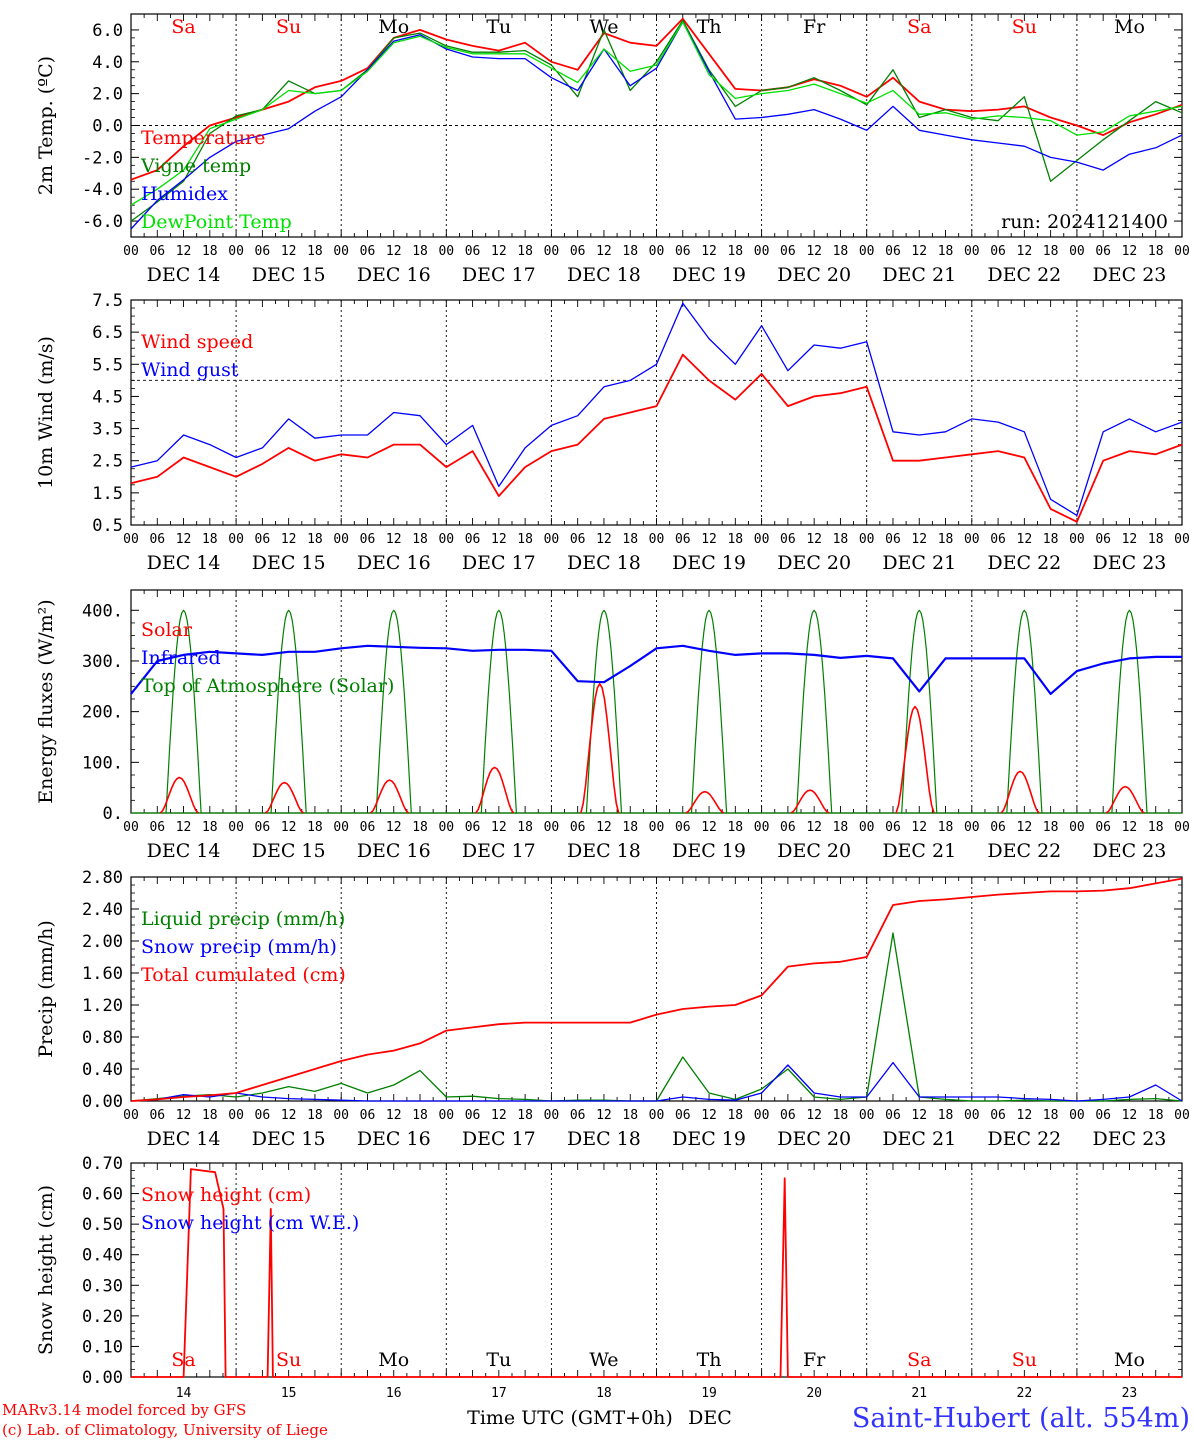  I want to click on y-axis-label: 10m Wind (m/s), so click(46, 412).